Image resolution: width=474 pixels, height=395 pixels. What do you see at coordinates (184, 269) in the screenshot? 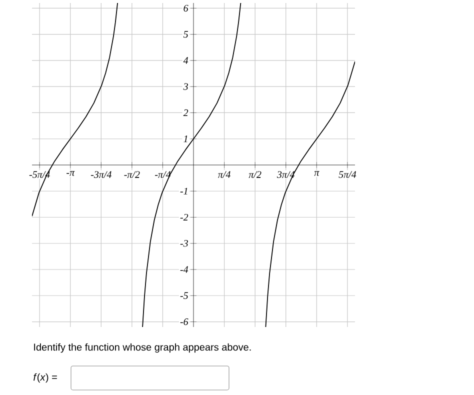
I see `y-tick-label: -4` at bounding box center [184, 269].